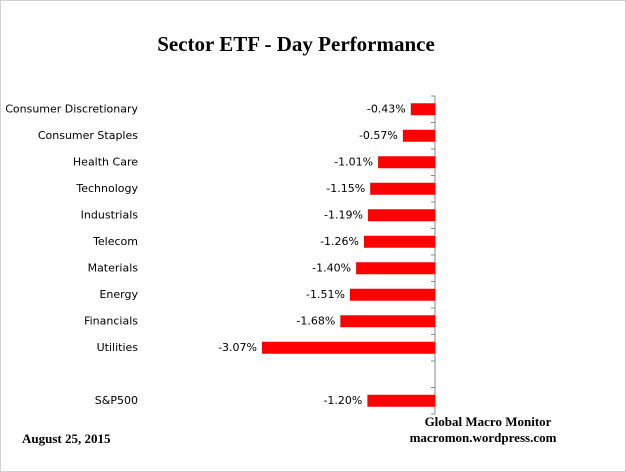 This screenshot has width=626, height=472. What do you see at coordinates (386, 108) in the screenshot?
I see `data-label: -0.43%` at bounding box center [386, 108].